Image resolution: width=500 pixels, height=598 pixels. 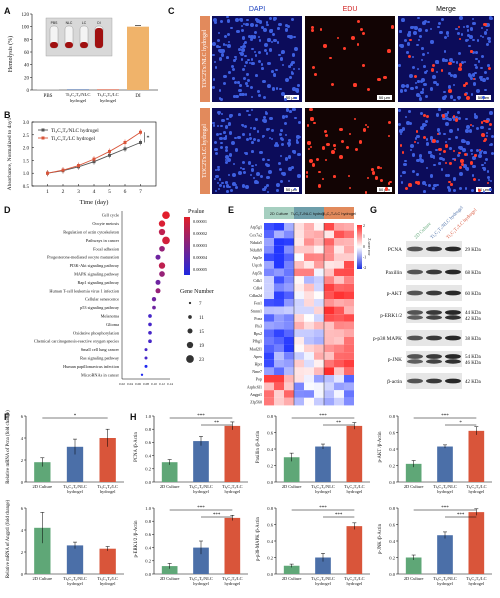 I want to click on y-axis-label: PCNA /β-Actin, so click(x=136, y=447).